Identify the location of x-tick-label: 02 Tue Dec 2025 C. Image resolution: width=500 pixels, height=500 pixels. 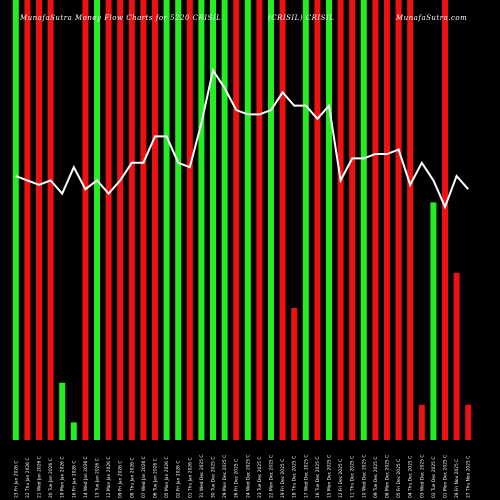
(434, 477).